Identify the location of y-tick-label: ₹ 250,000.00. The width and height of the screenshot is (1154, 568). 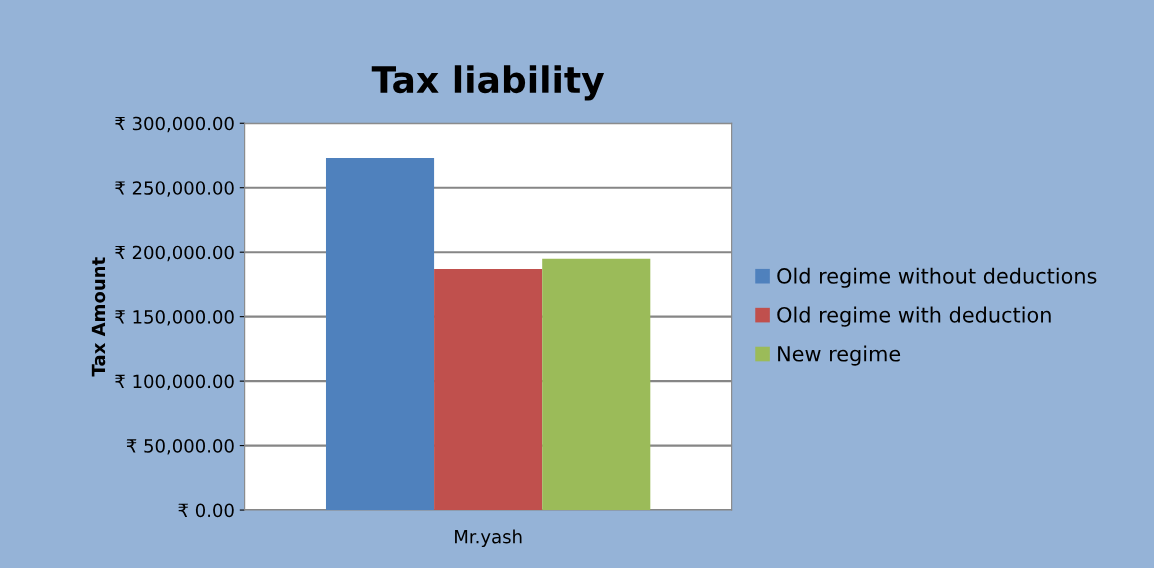
(174, 189).